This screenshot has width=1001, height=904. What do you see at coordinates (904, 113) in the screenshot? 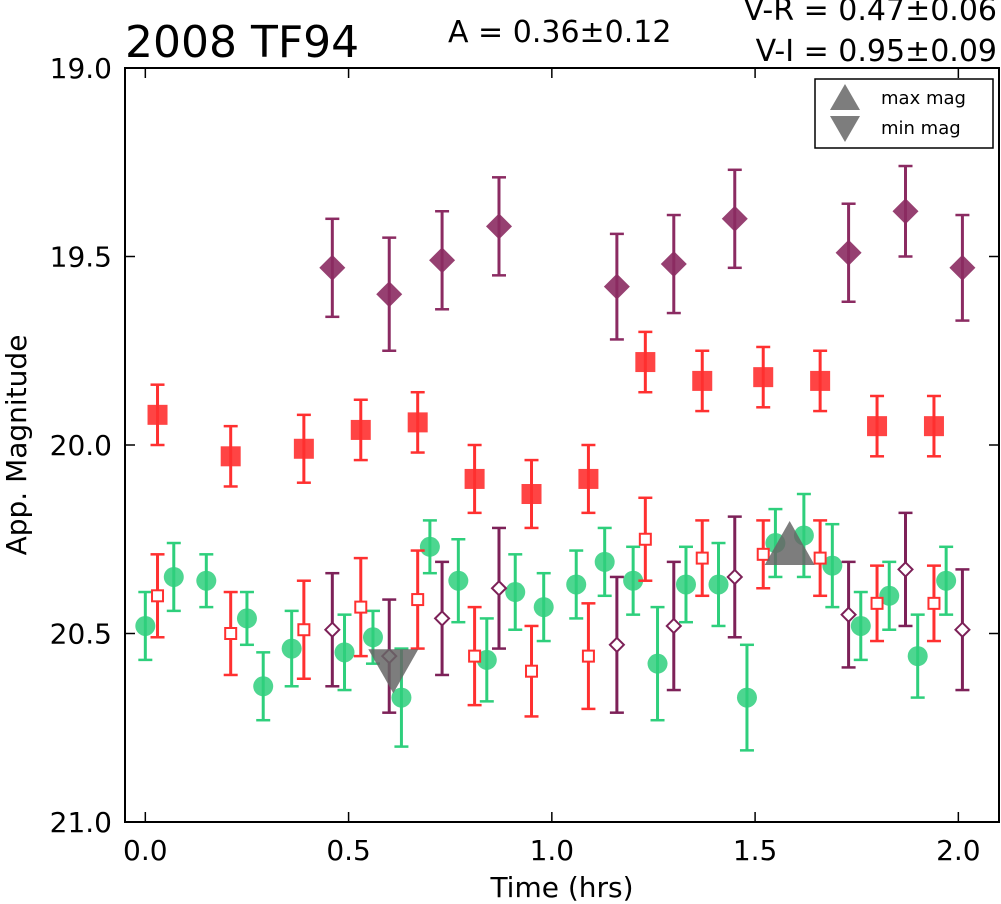
I see `legend: max mag min mag` at bounding box center [904, 113].